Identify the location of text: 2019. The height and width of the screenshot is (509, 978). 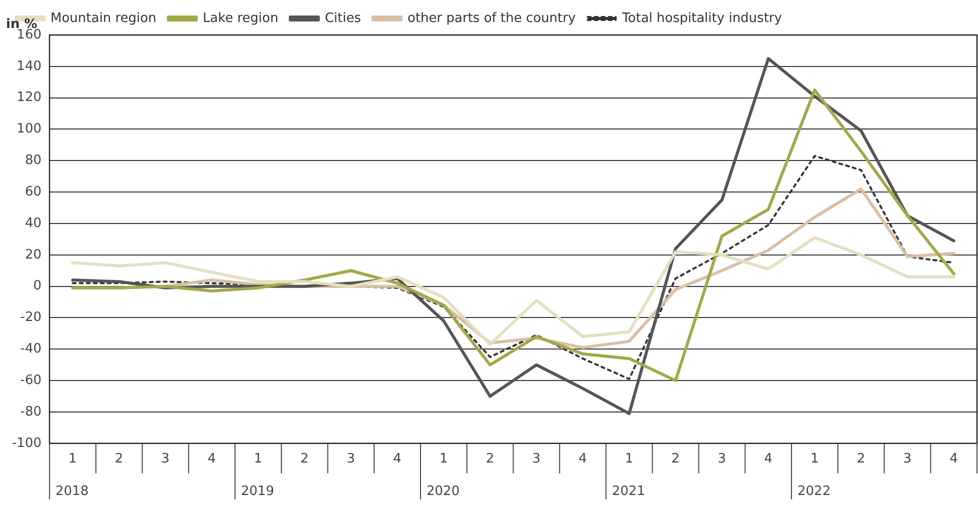
(257, 491).